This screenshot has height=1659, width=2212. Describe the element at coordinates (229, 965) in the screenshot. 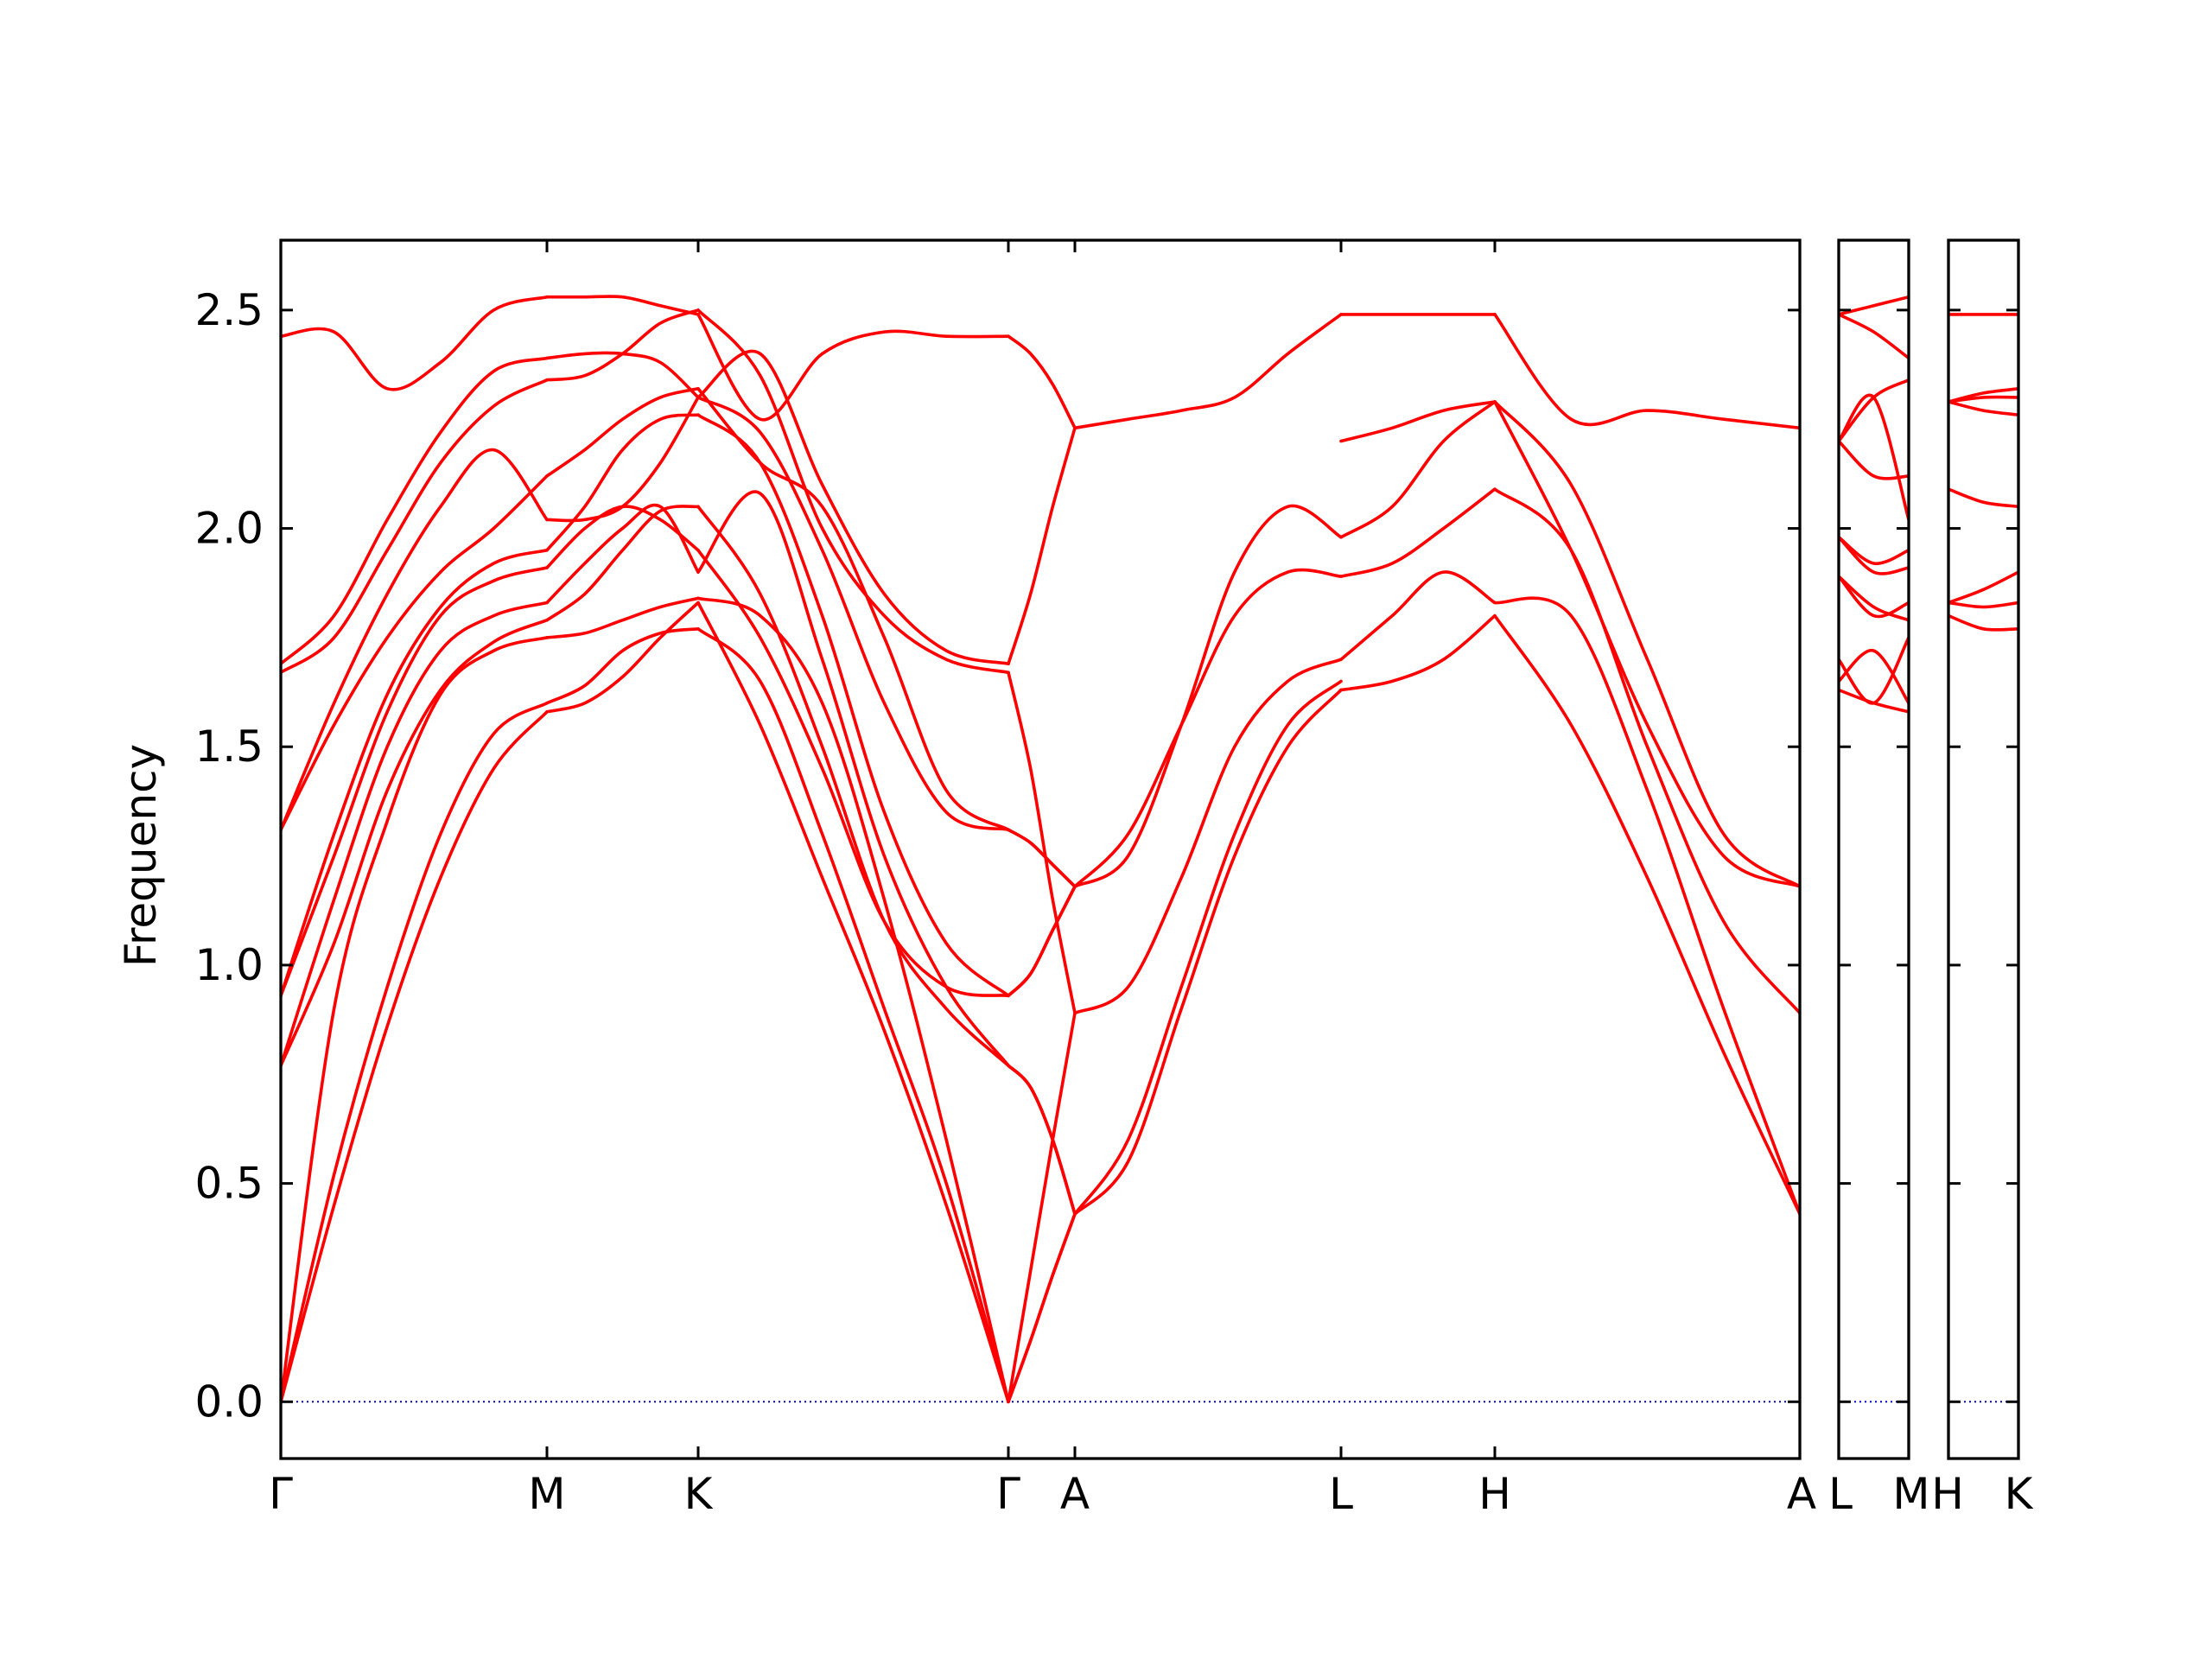

I see `y-tick-label: 1.0` at that location.